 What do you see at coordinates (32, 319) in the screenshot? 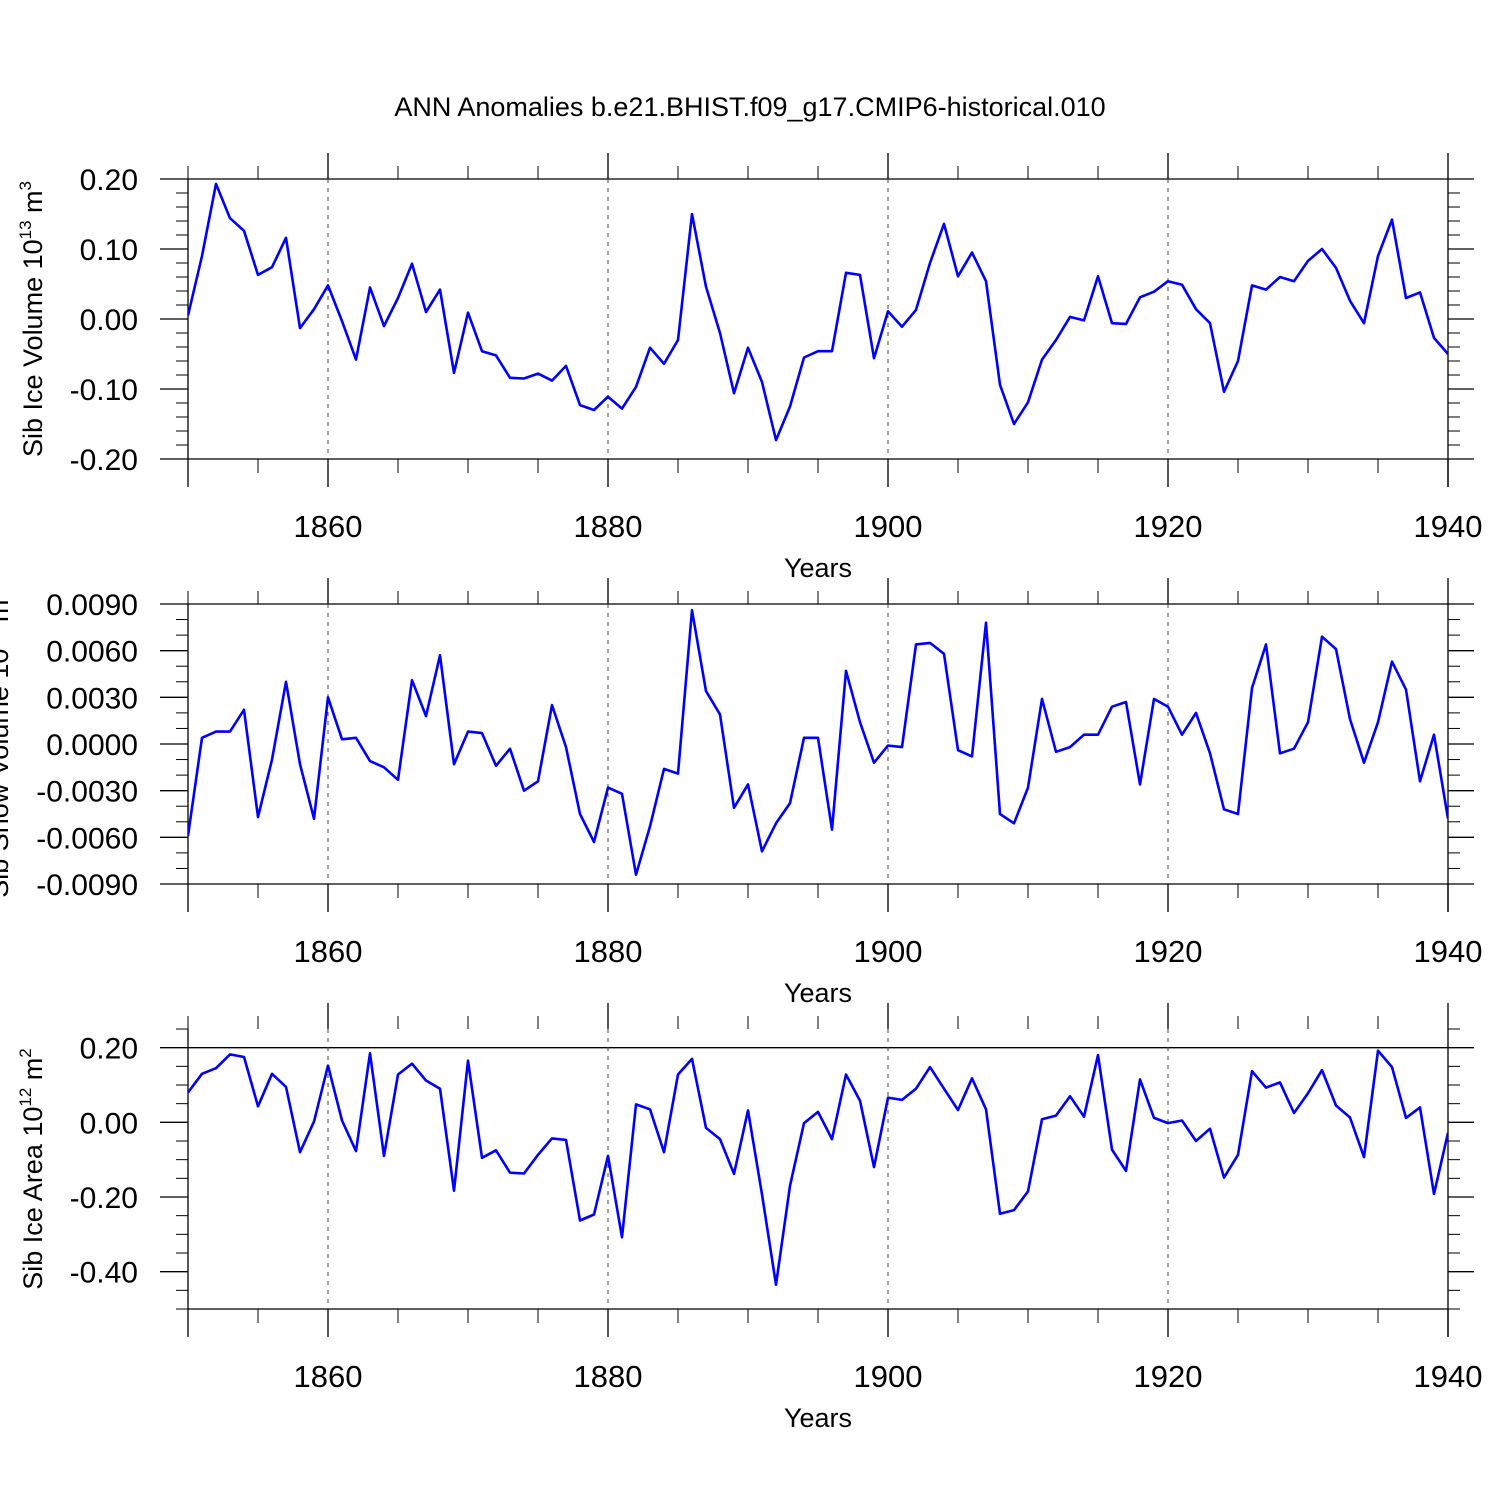
I see `y-axis-title: Sib Ice Volume 1013 m3` at bounding box center [32, 319].